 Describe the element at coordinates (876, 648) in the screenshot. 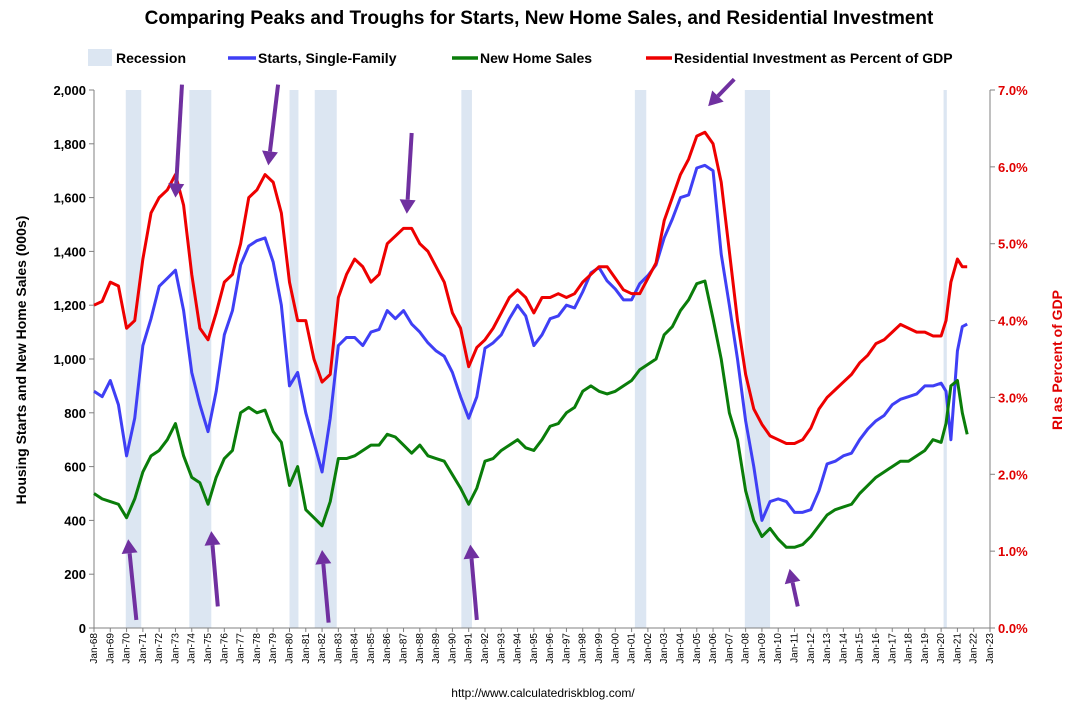

I see `x-tick-label: Jan-16` at that location.